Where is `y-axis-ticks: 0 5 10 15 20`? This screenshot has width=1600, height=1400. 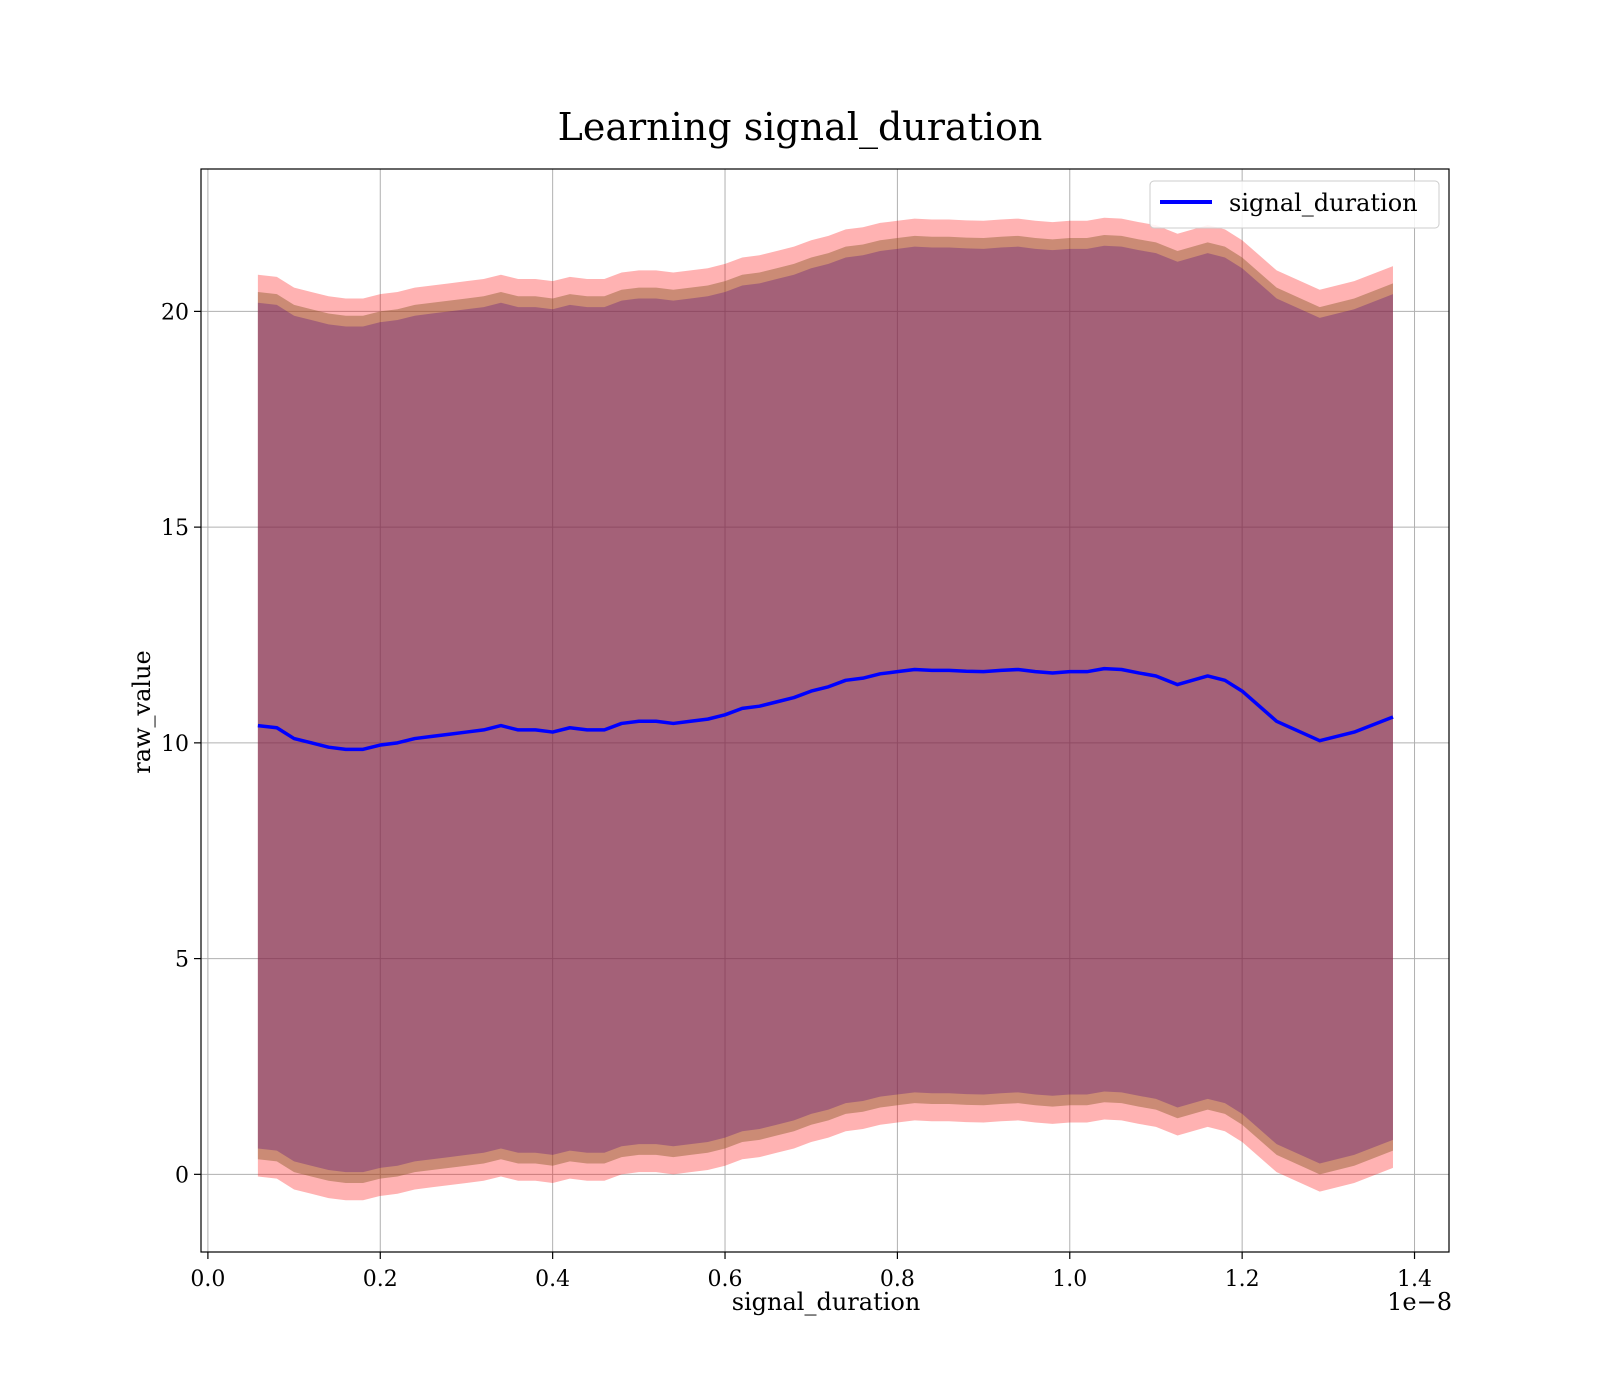
y-axis-ticks: 0 5 10 15 20 is located at coordinates (181, 744).